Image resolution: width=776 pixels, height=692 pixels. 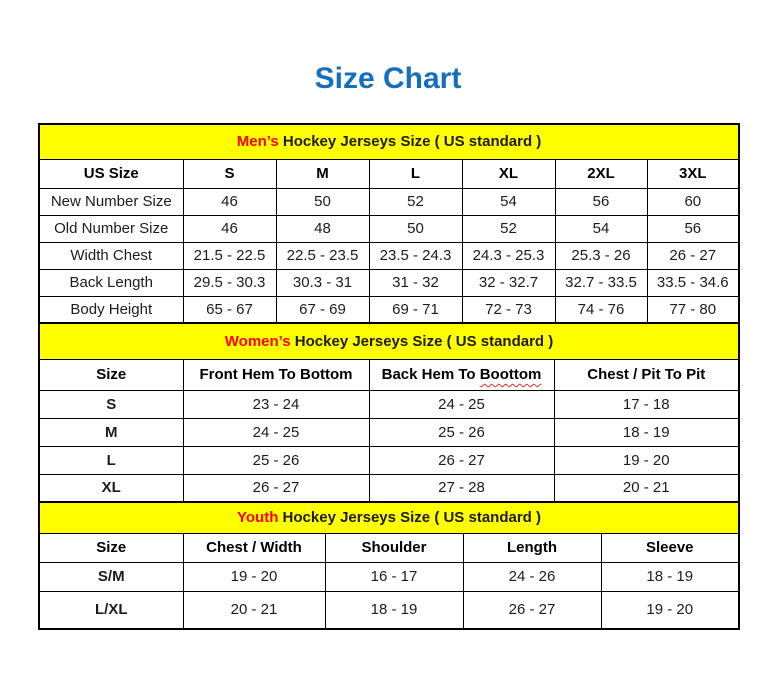 What do you see at coordinates (257, 142) in the screenshot?
I see `caption-highlight: Men’s` at bounding box center [257, 142].